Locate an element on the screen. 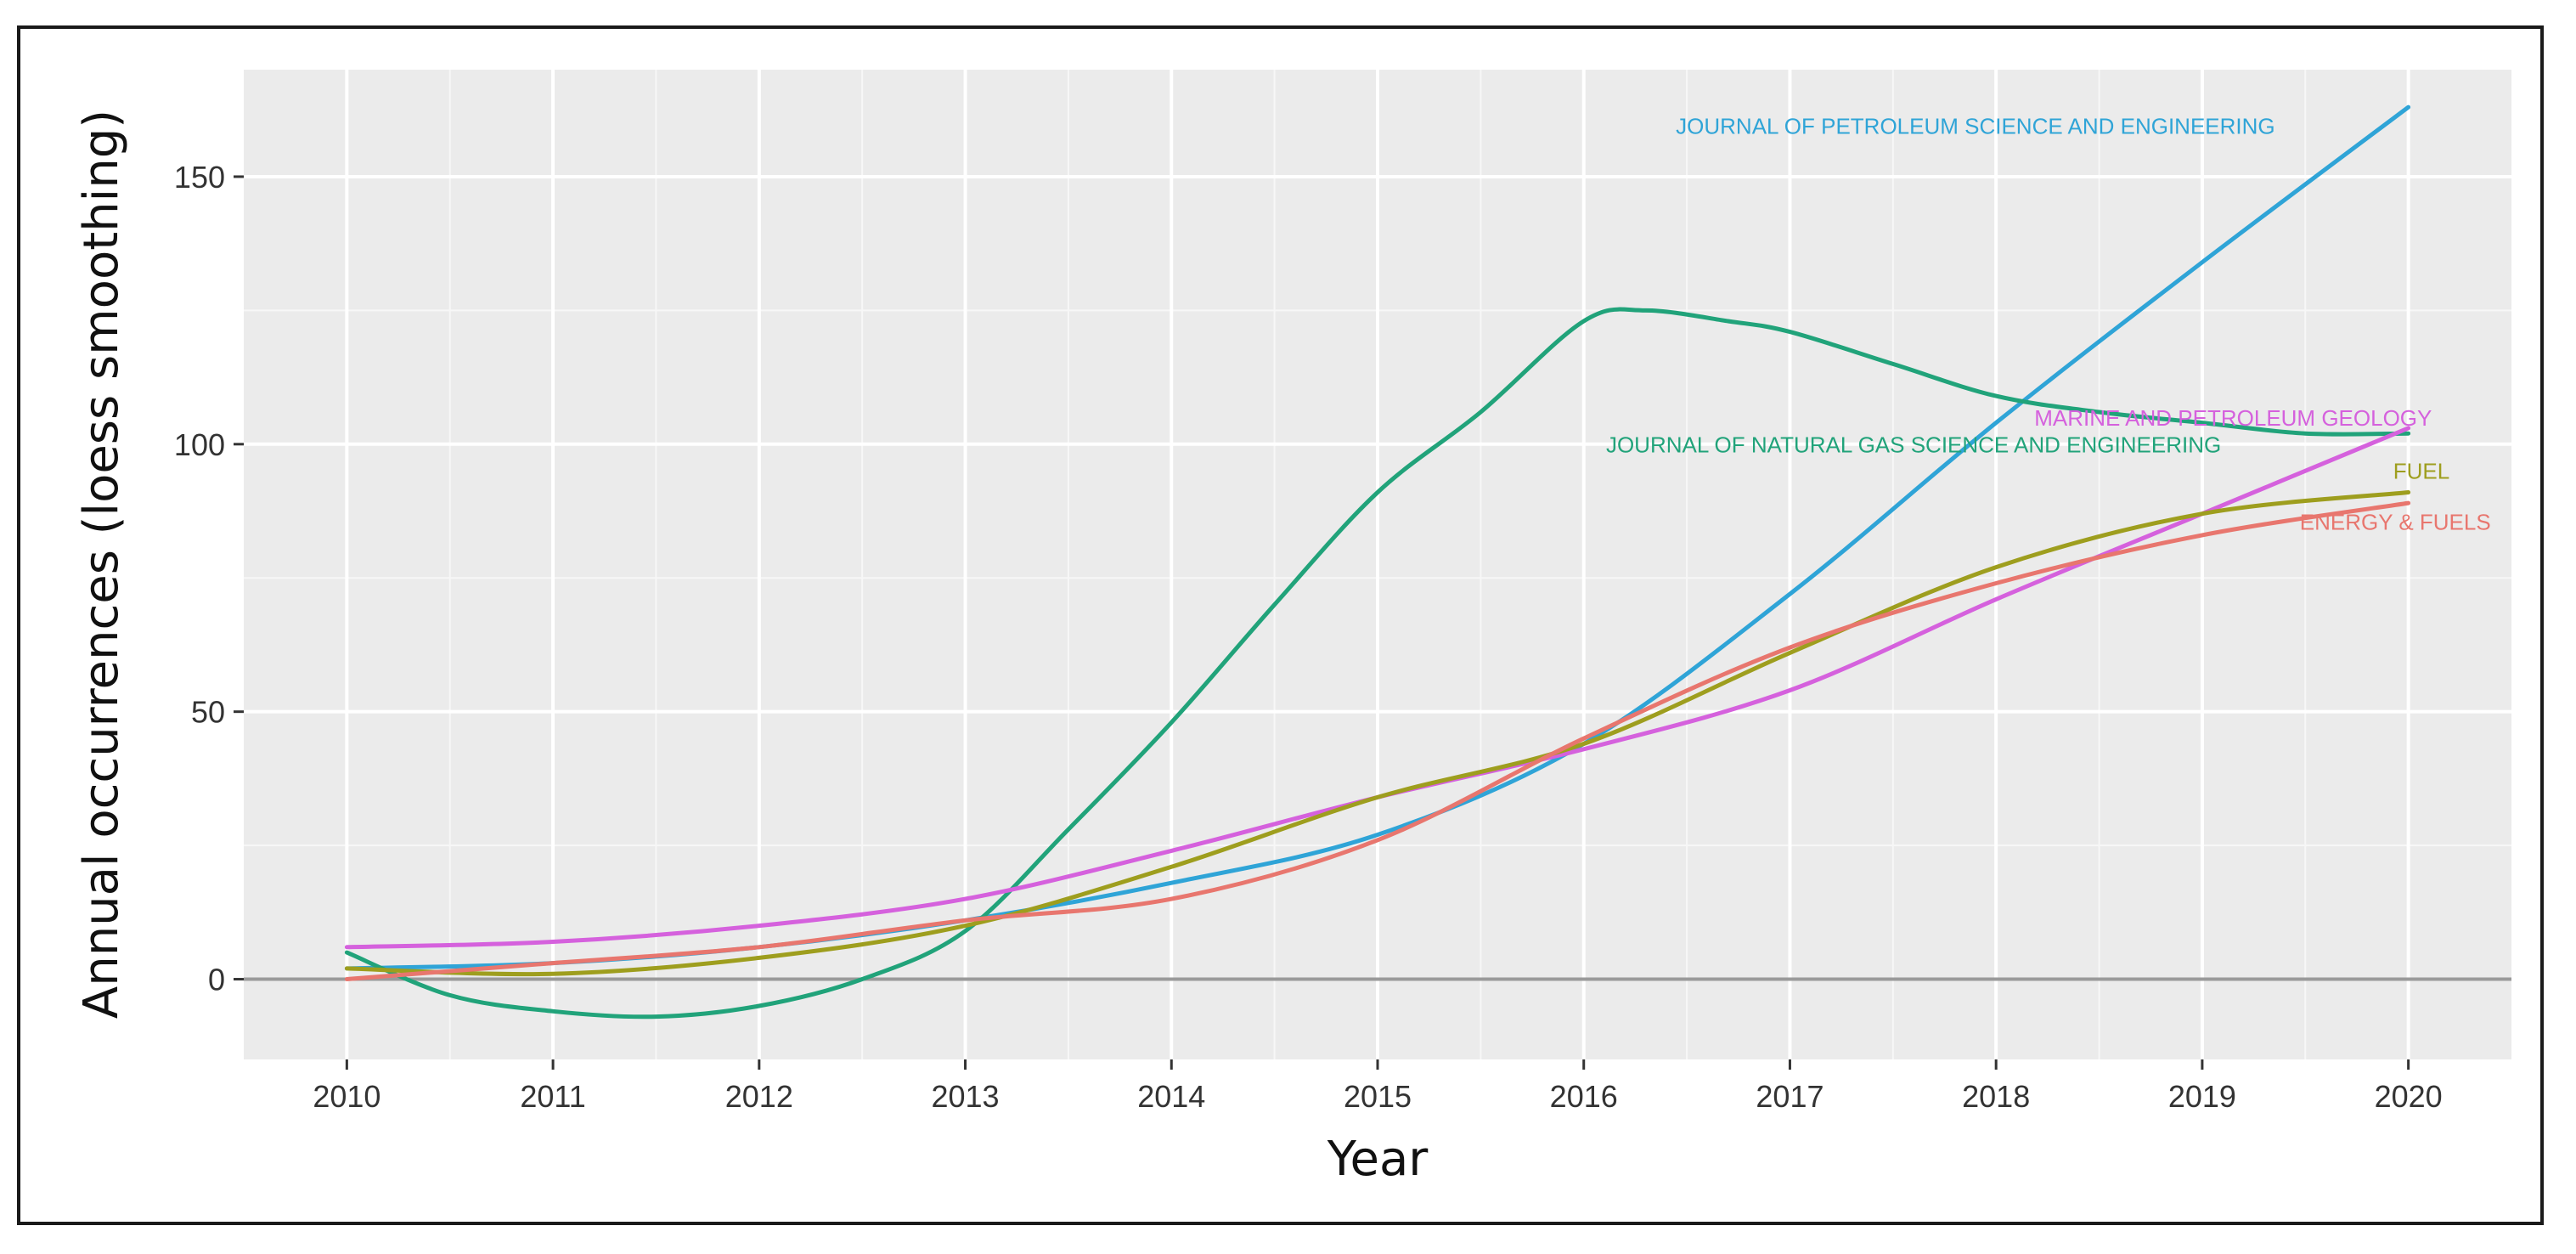  y-tick-label: 50 is located at coordinates (208, 712).